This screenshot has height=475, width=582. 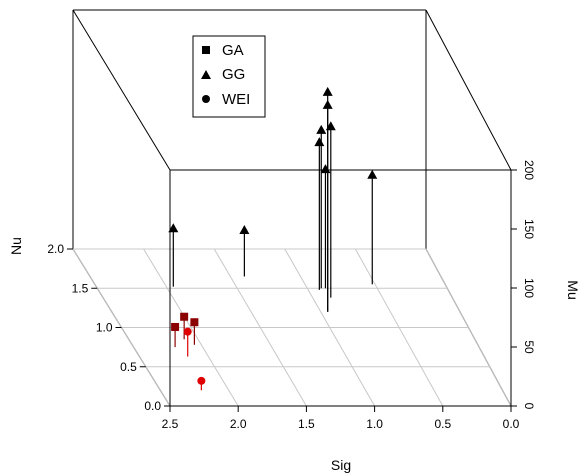 What do you see at coordinates (511, 424) in the screenshot?
I see `x-tick-label: 0.0` at bounding box center [511, 424].